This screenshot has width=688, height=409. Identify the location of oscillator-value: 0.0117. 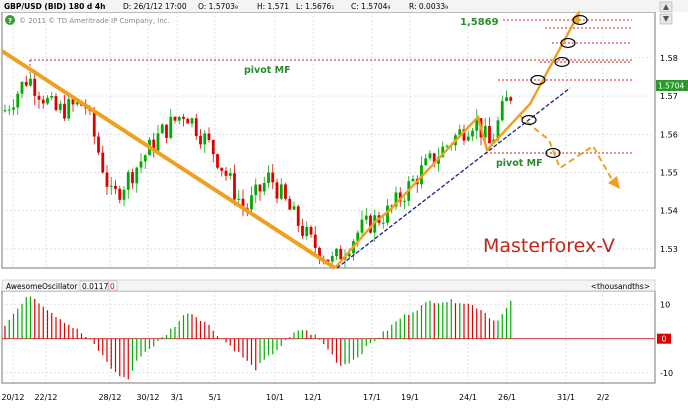
(95, 286).